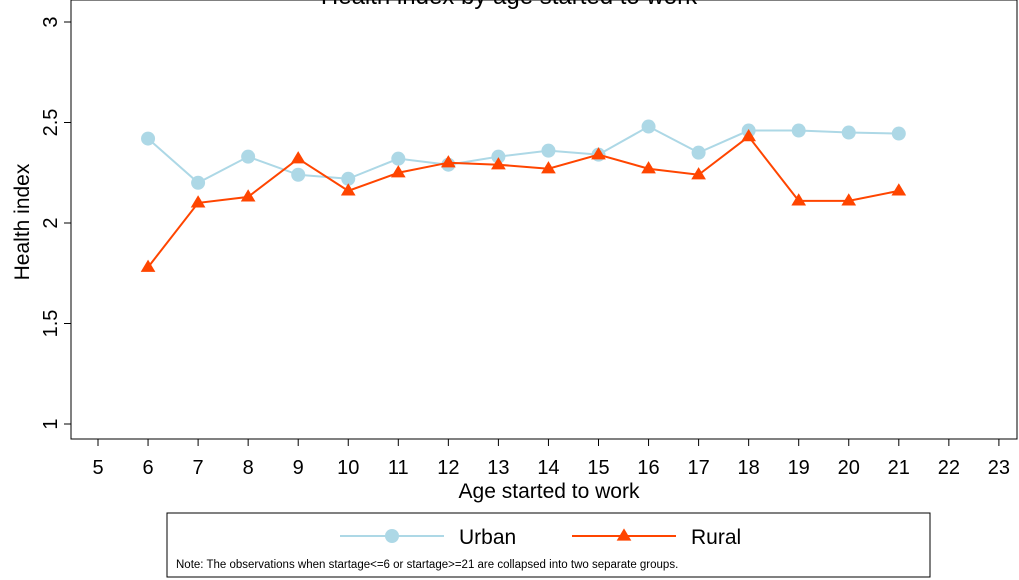 This screenshot has width=1019, height=580. Describe the element at coordinates (598, 468) in the screenshot. I see `x-tick-label: 15` at that location.